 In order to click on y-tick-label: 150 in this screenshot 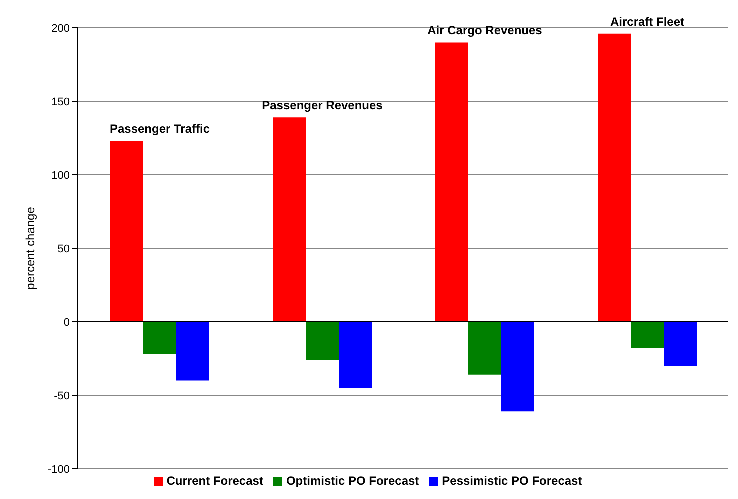, I will do `click(61, 102)`.